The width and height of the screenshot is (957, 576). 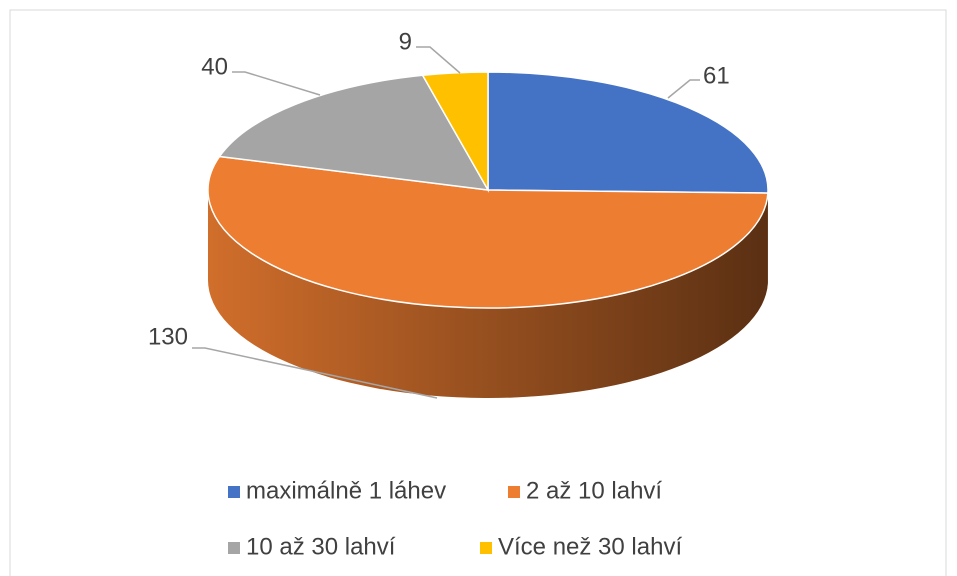 What do you see at coordinates (405, 41) in the screenshot?
I see `data-label: 9` at bounding box center [405, 41].